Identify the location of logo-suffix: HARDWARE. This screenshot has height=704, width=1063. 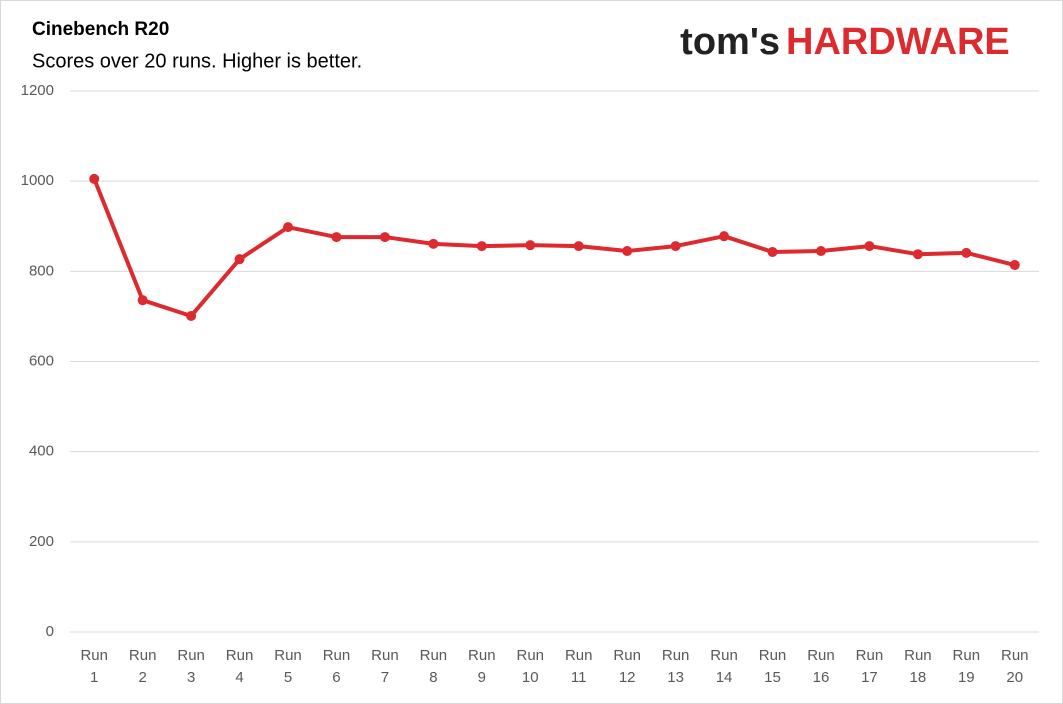
(898, 42).